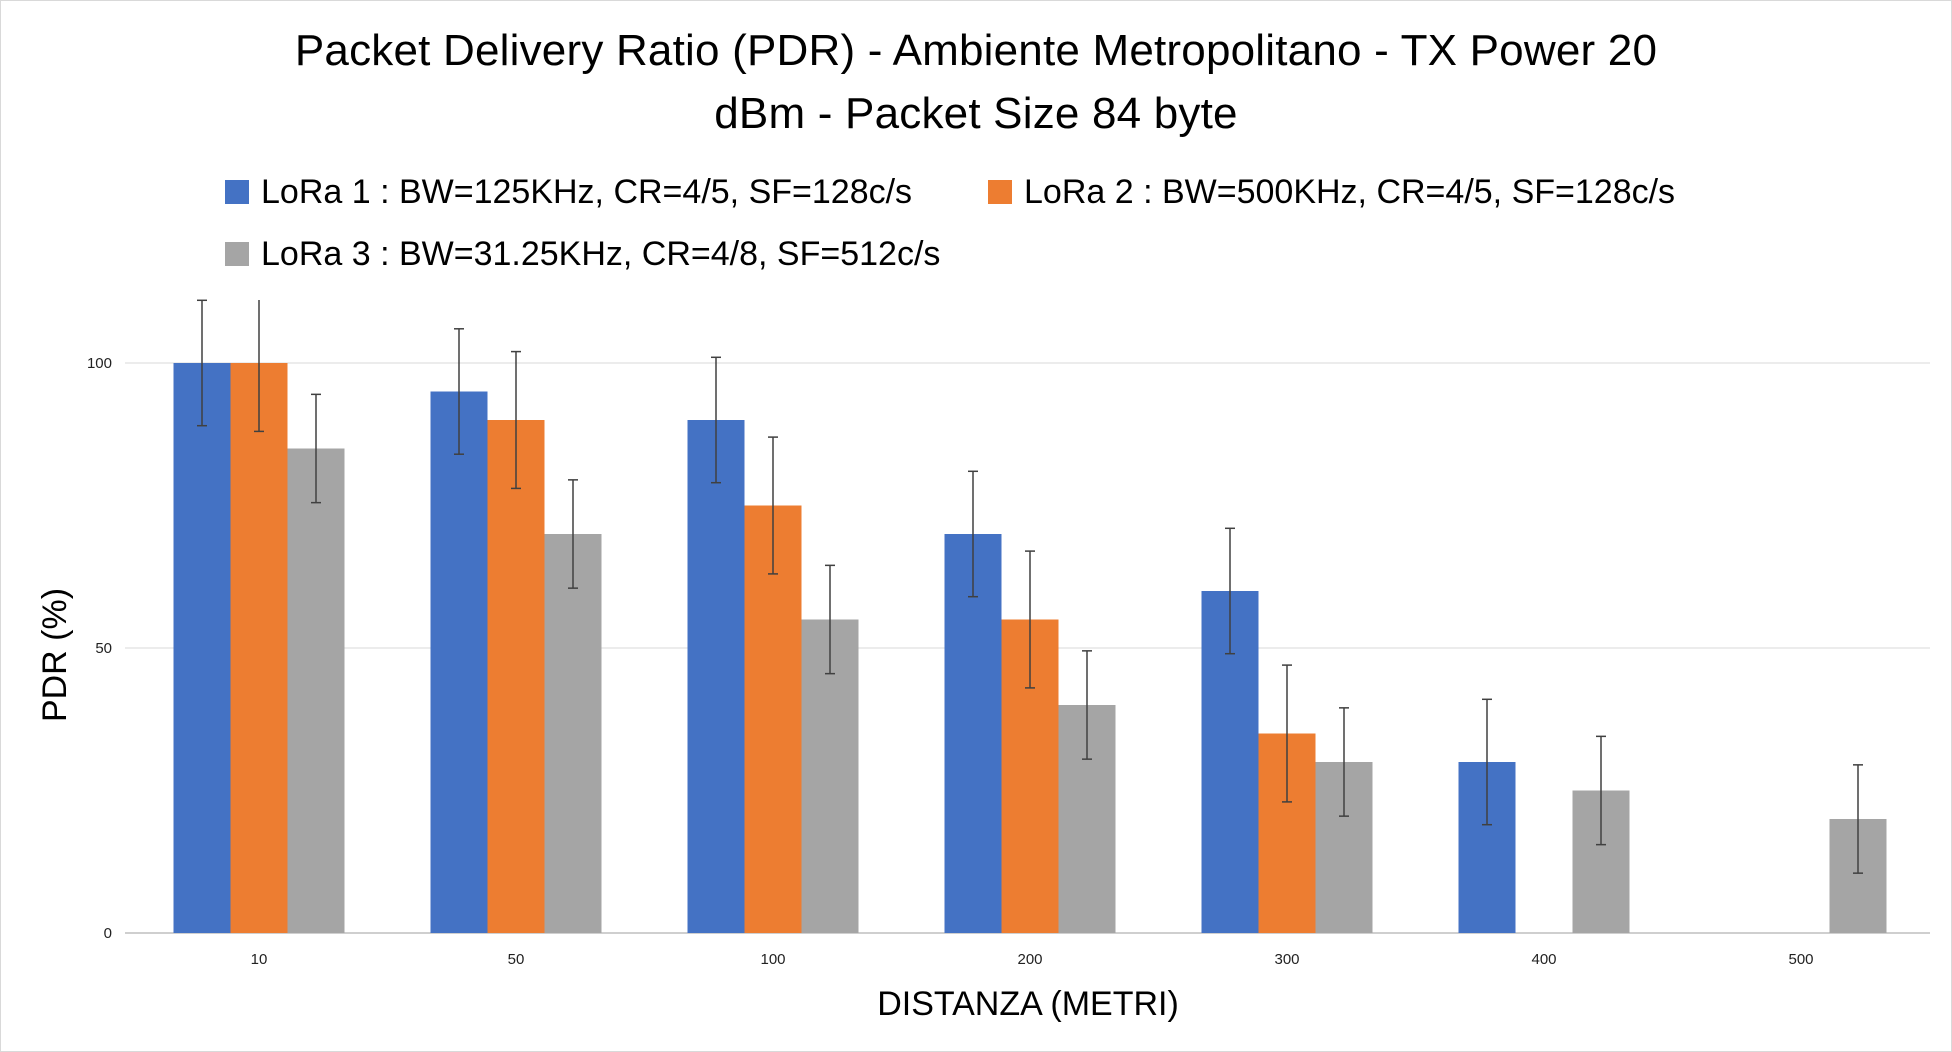  I want to click on x-tick-label-200: 200, so click(1029, 959).